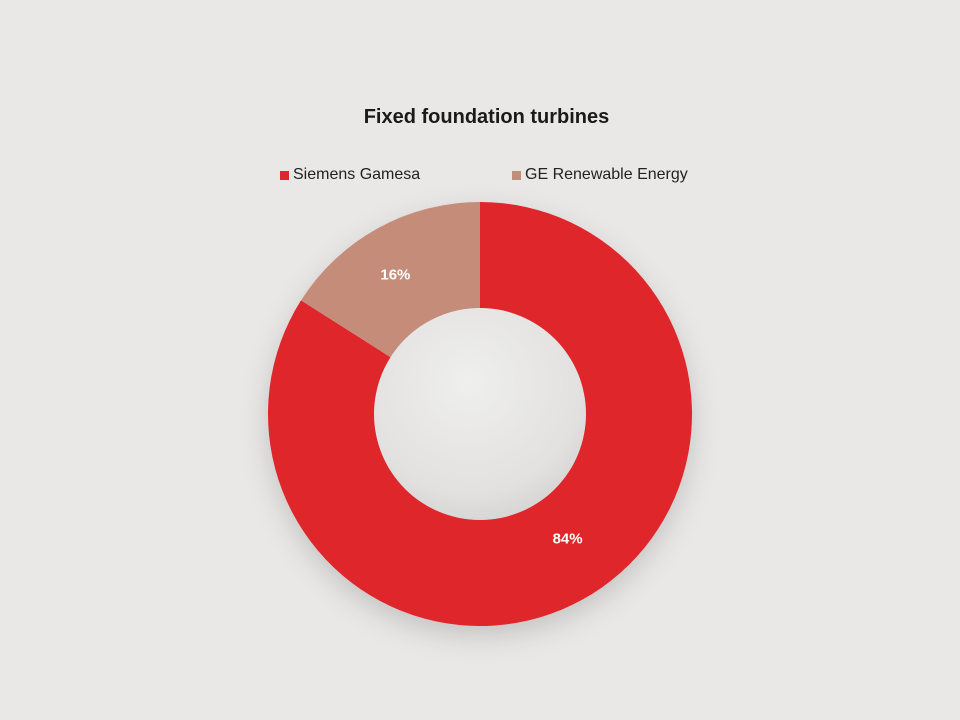  I want to click on legend-item-ge-renewable-energy: GE Renewable Energy, so click(600, 175).